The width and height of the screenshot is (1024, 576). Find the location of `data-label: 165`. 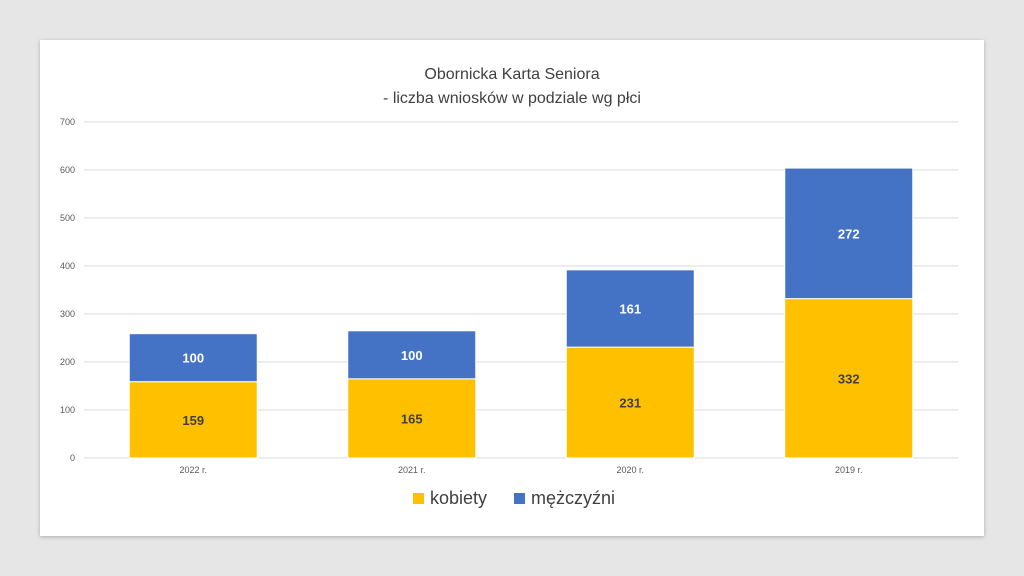

data-label: 165 is located at coordinates (412, 418).